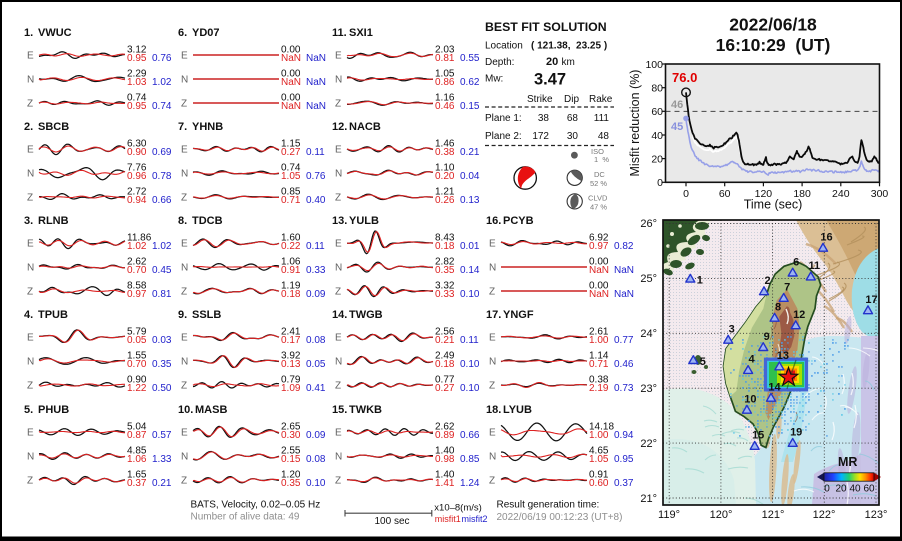  I want to click on svg-text: SBCB, so click(53, 127).